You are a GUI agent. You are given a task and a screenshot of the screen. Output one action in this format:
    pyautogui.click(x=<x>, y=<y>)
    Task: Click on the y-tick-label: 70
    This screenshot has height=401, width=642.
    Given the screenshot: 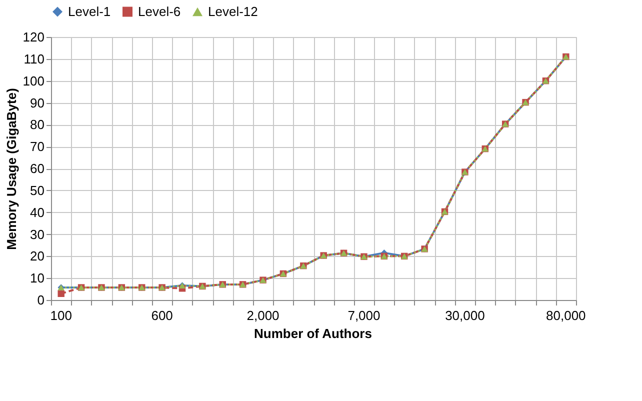 What is the action you would take?
    pyautogui.click(x=37, y=146)
    